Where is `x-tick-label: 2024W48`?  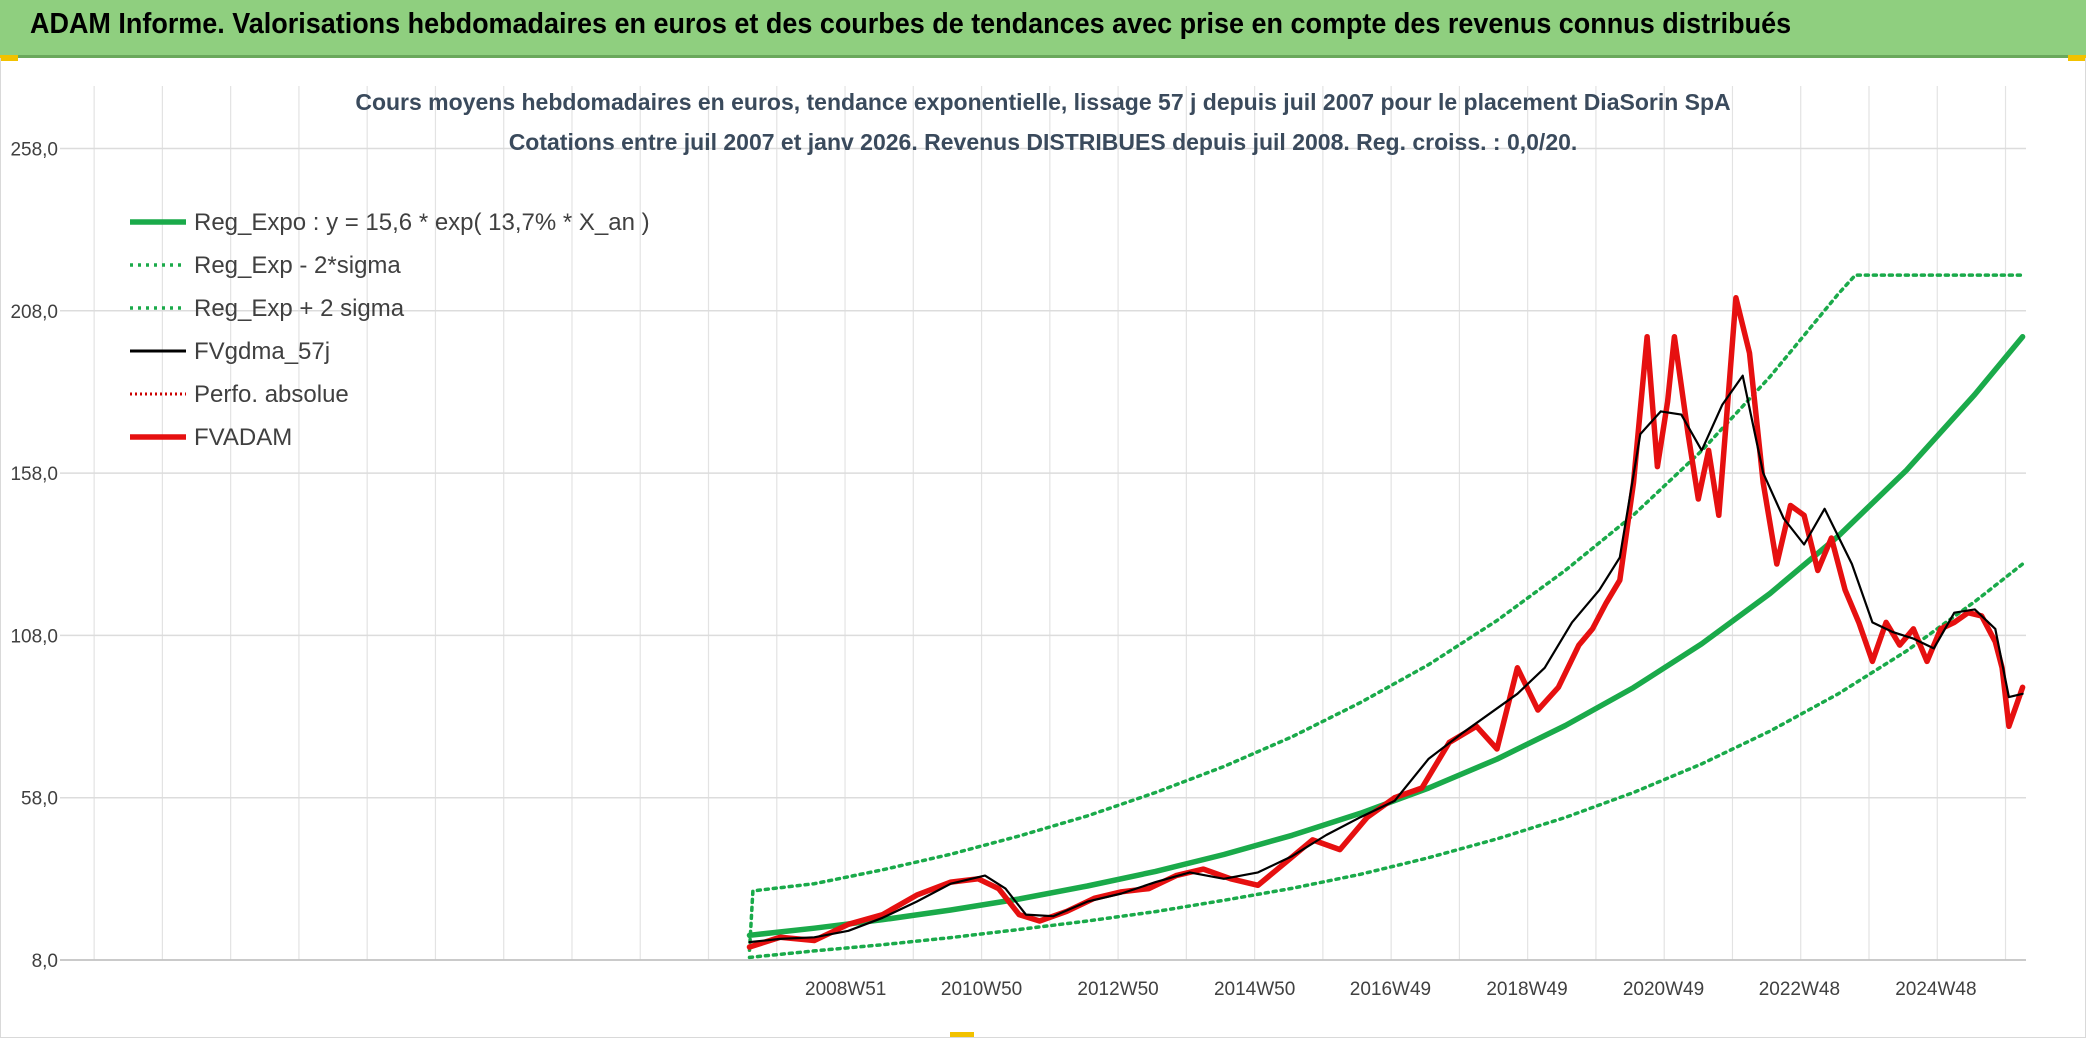
x-tick-label: 2024W48 is located at coordinates (1935, 989).